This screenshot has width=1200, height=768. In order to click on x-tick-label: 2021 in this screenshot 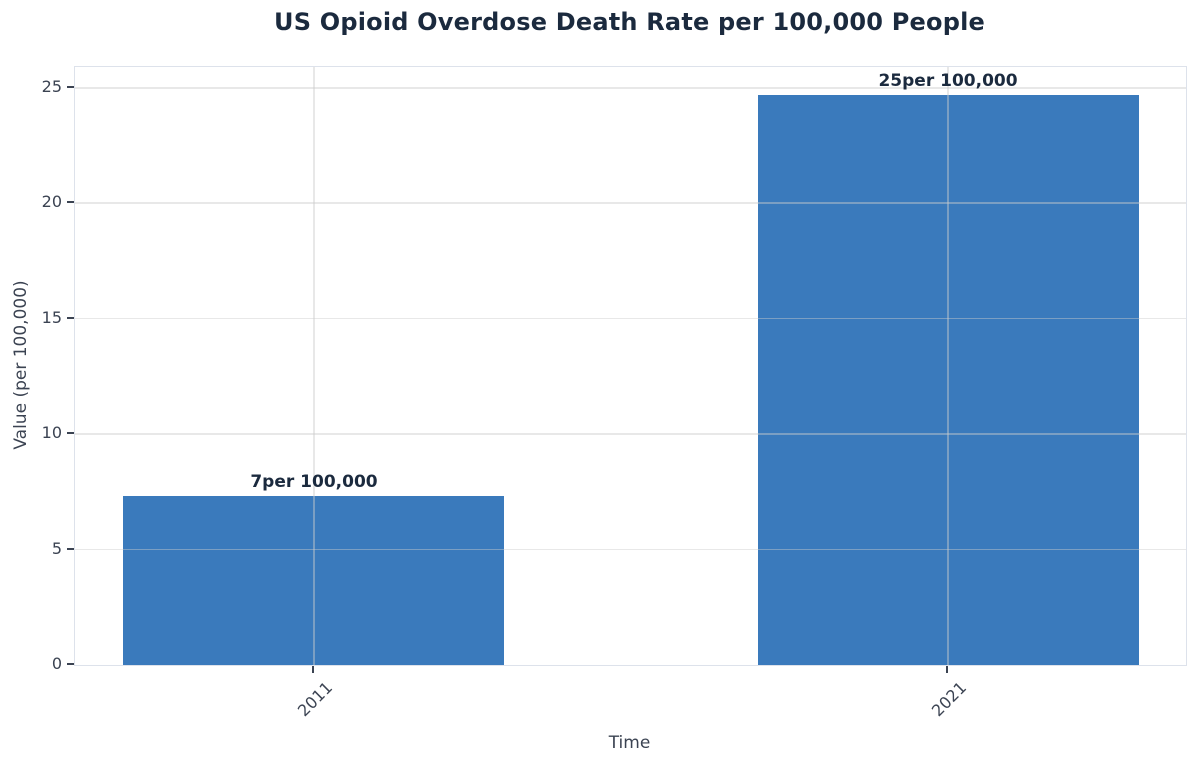, I will do `click(949, 699)`.